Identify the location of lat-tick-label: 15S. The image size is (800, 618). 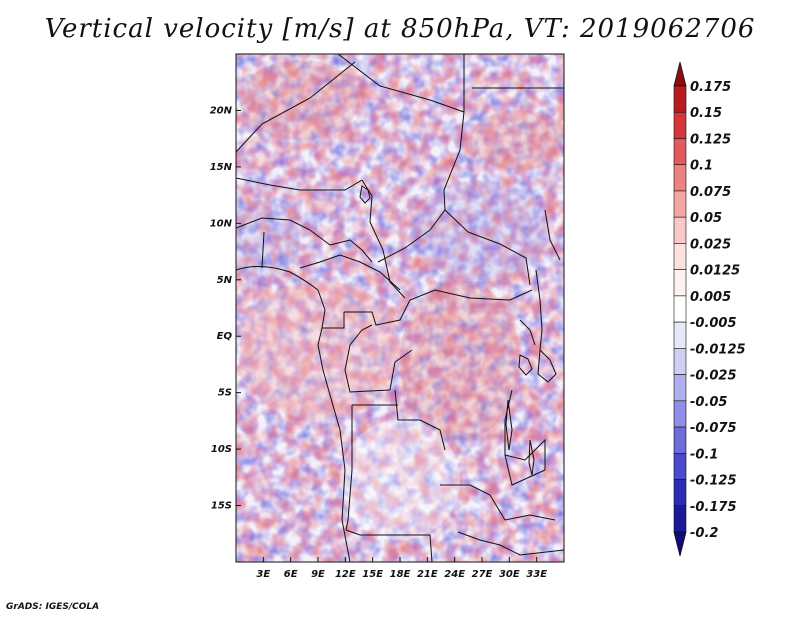
(221, 506).